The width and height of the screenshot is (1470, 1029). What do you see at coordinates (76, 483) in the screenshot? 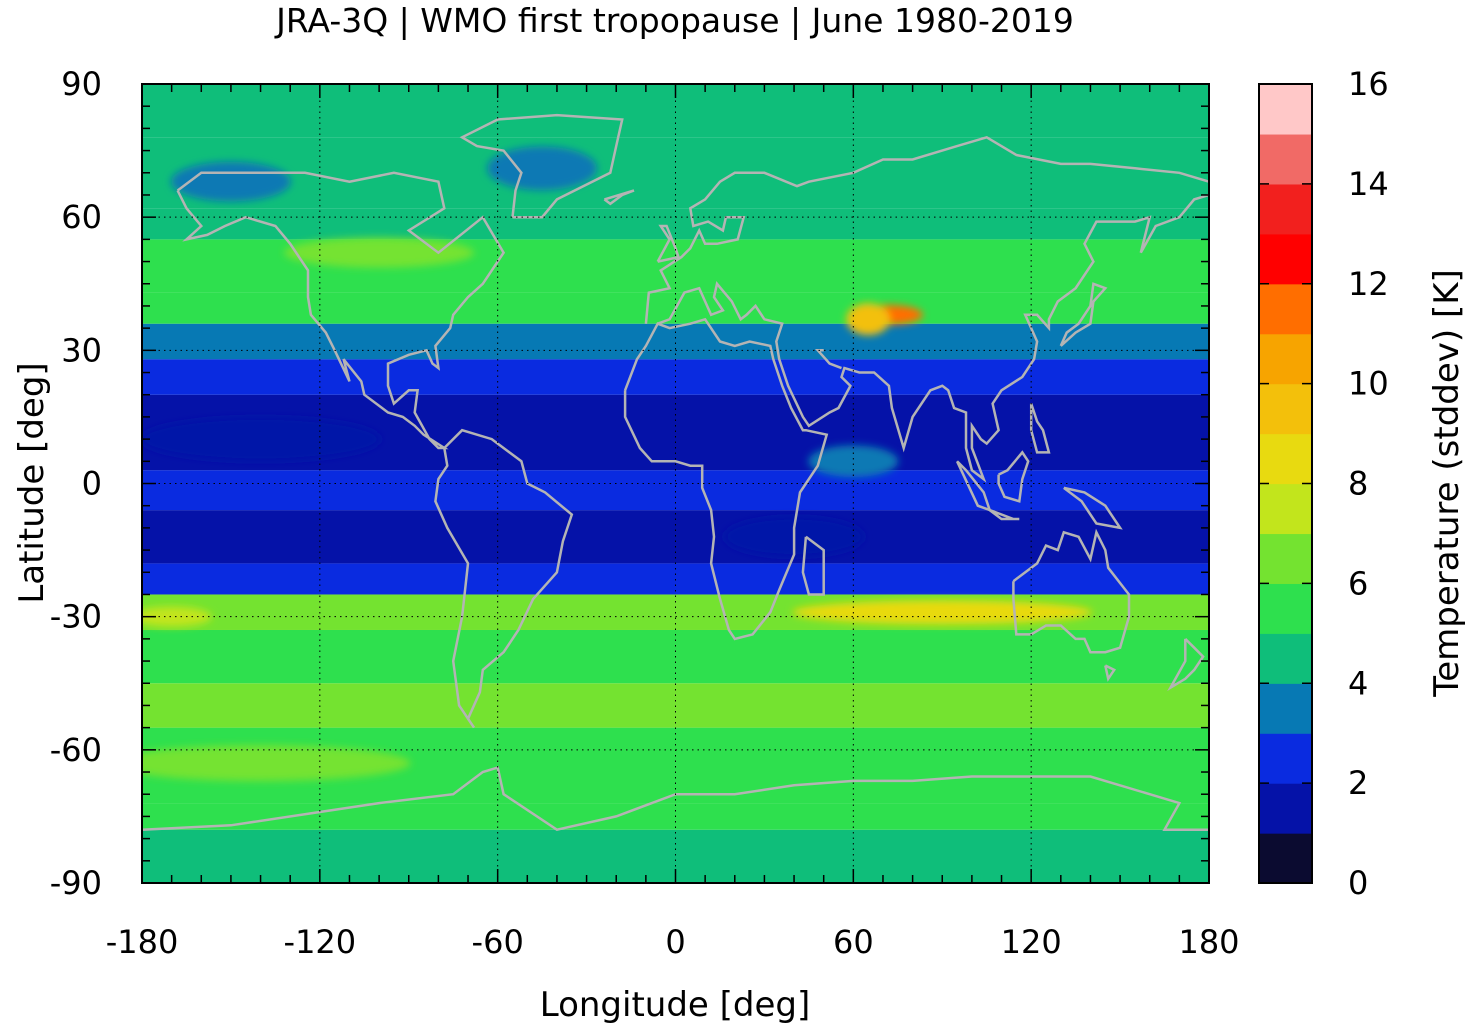
I see `y-tick-labels: 90 60 30 0 -30 -60 -90` at bounding box center [76, 483].